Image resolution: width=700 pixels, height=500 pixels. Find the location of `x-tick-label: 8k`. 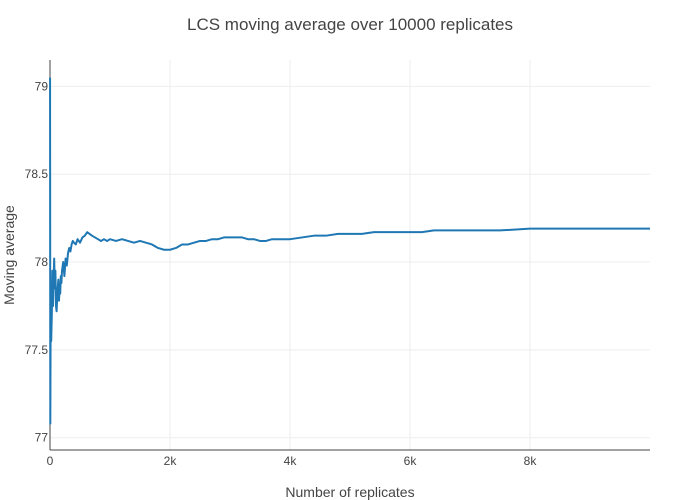

x-tick-label: 8k is located at coordinates (531, 461).